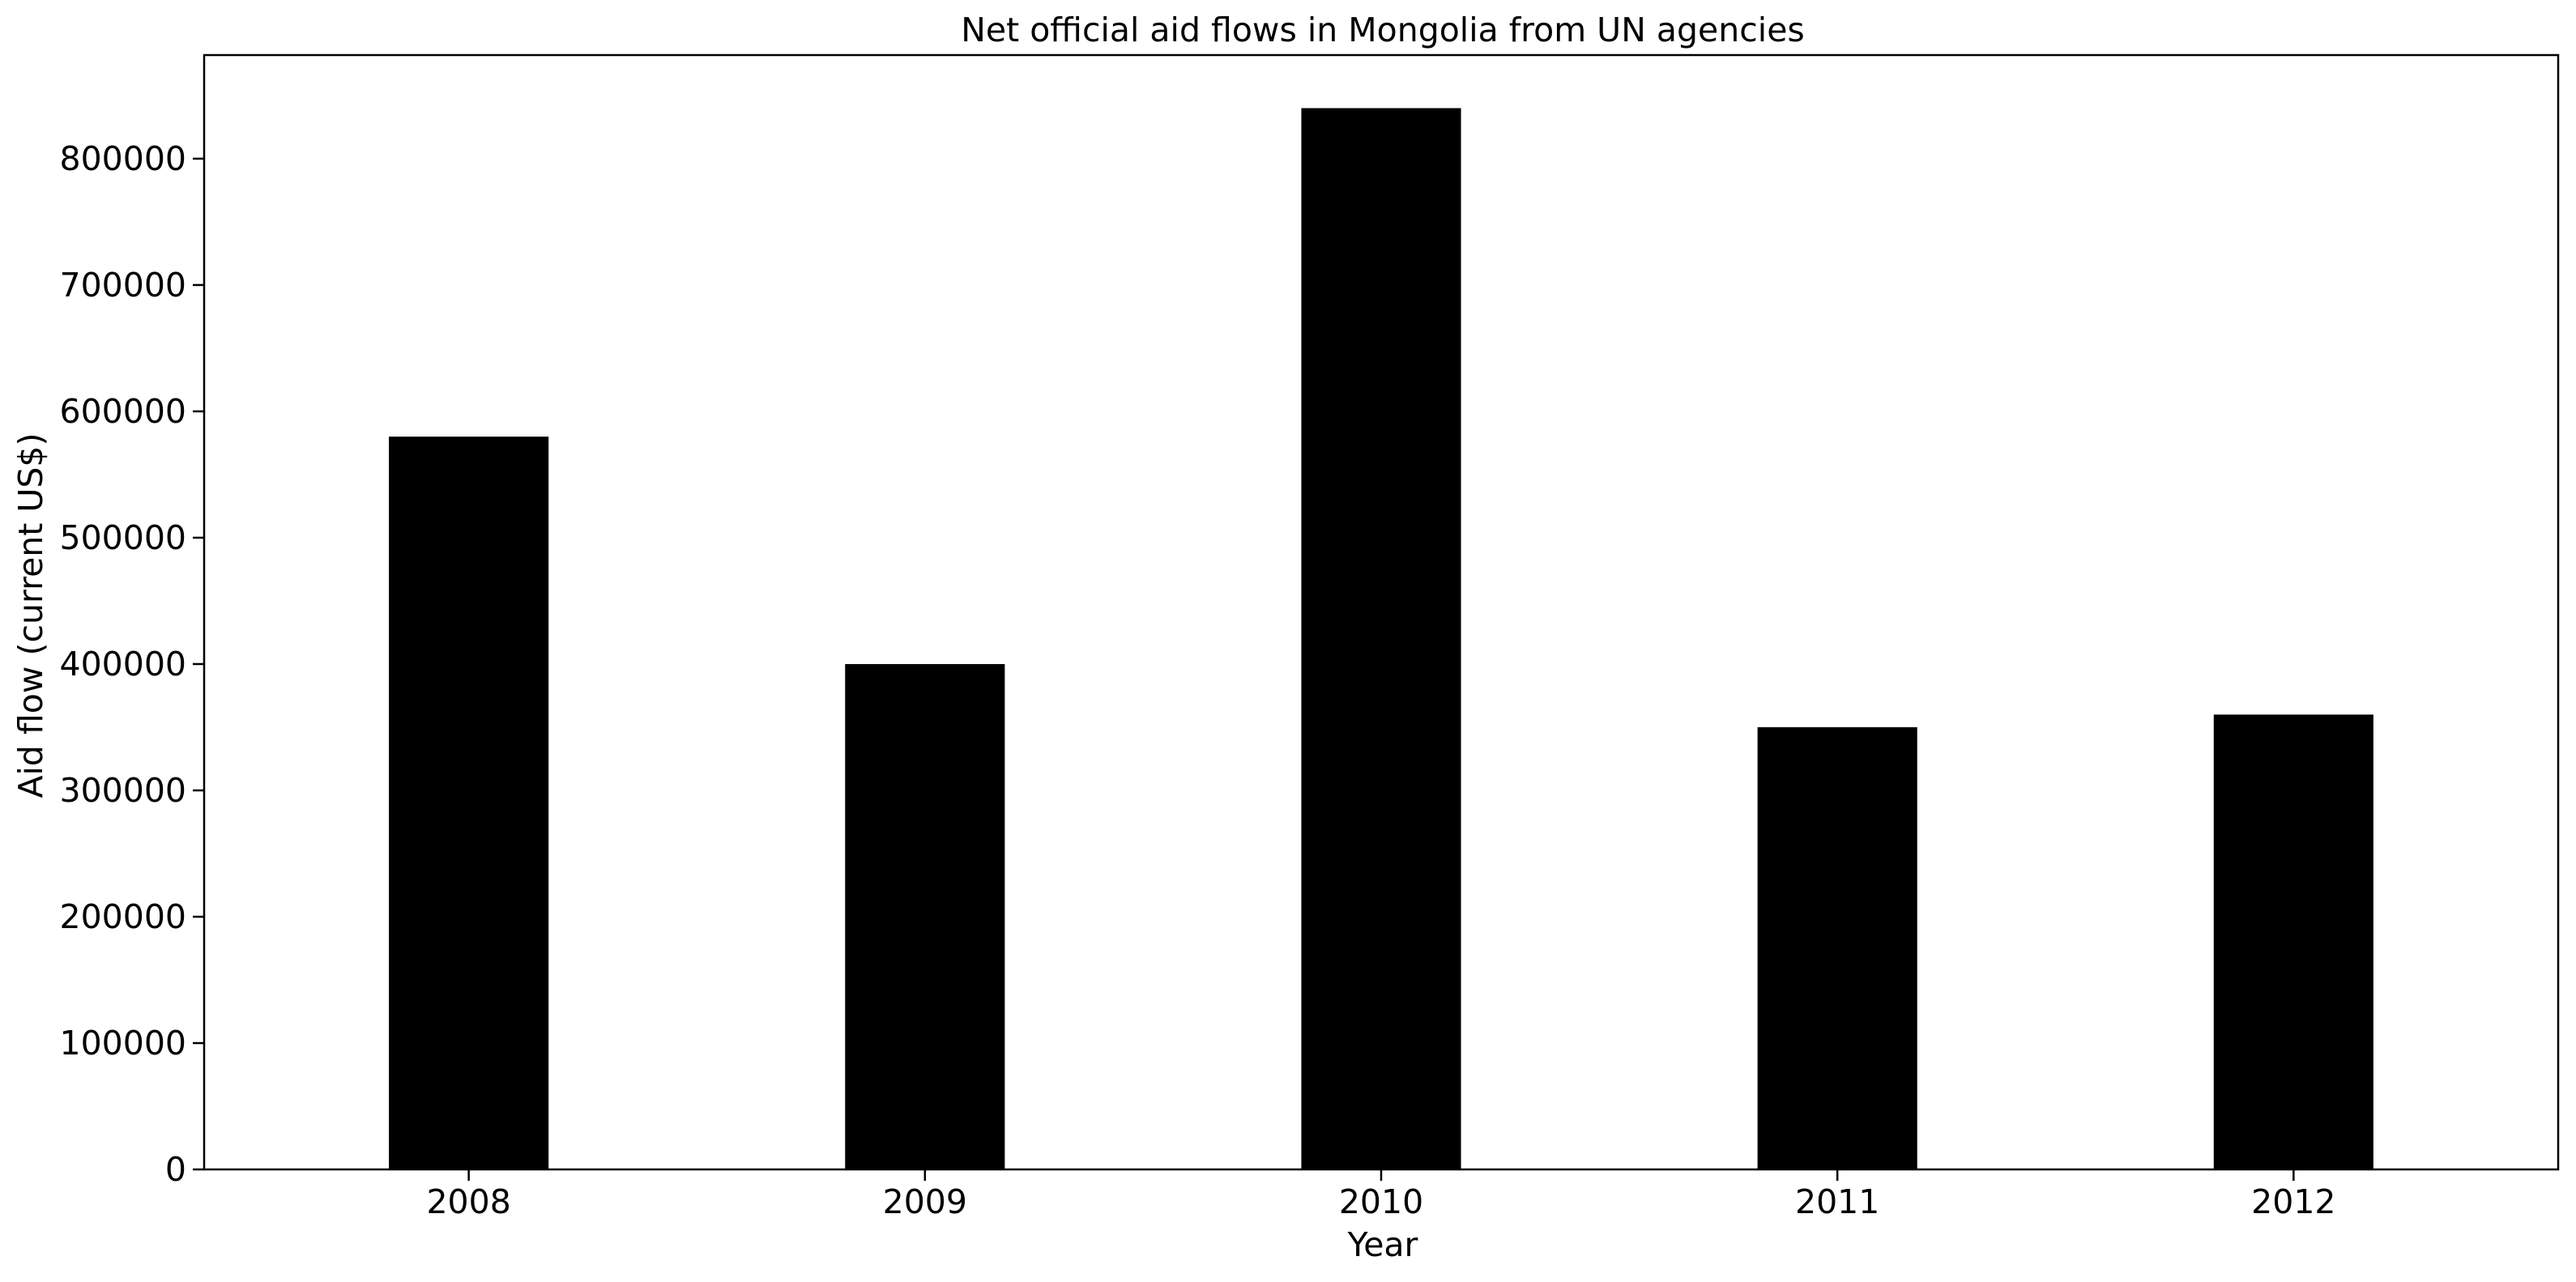 The height and width of the screenshot is (1282, 2576). What do you see at coordinates (176, 1169) in the screenshot?
I see `y-tick-label-0: 0` at bounding box center [176, 1169].